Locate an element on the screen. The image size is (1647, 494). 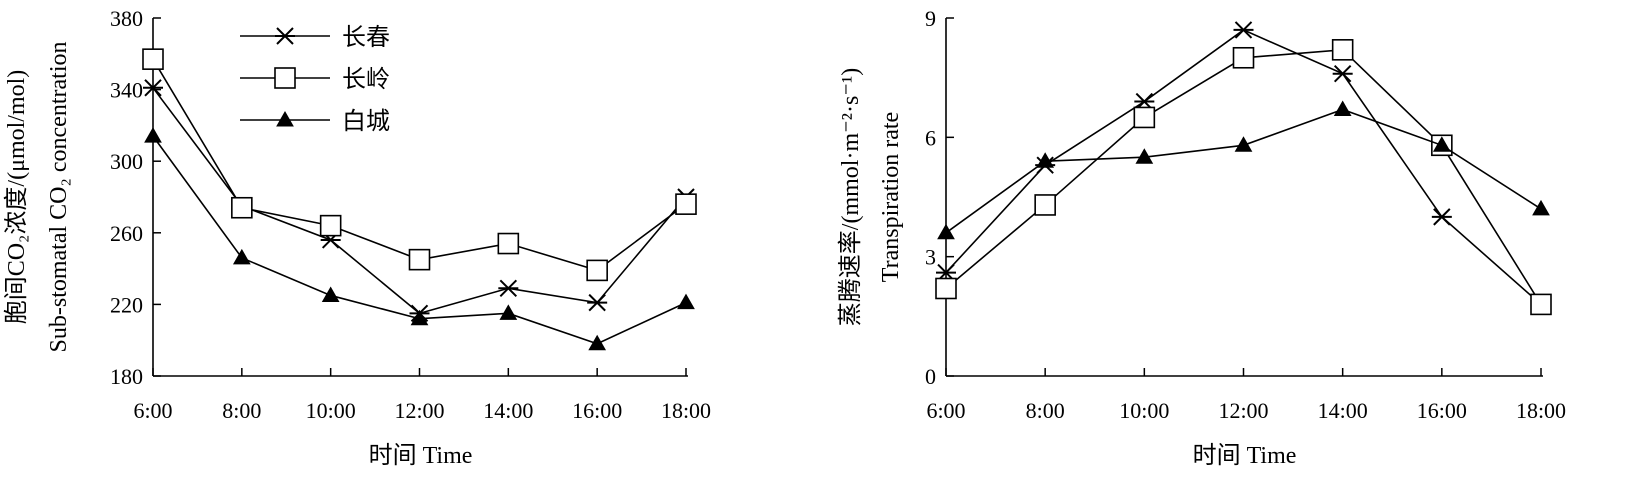
y-tick-label: 3 is located at coordinates (930, 257).